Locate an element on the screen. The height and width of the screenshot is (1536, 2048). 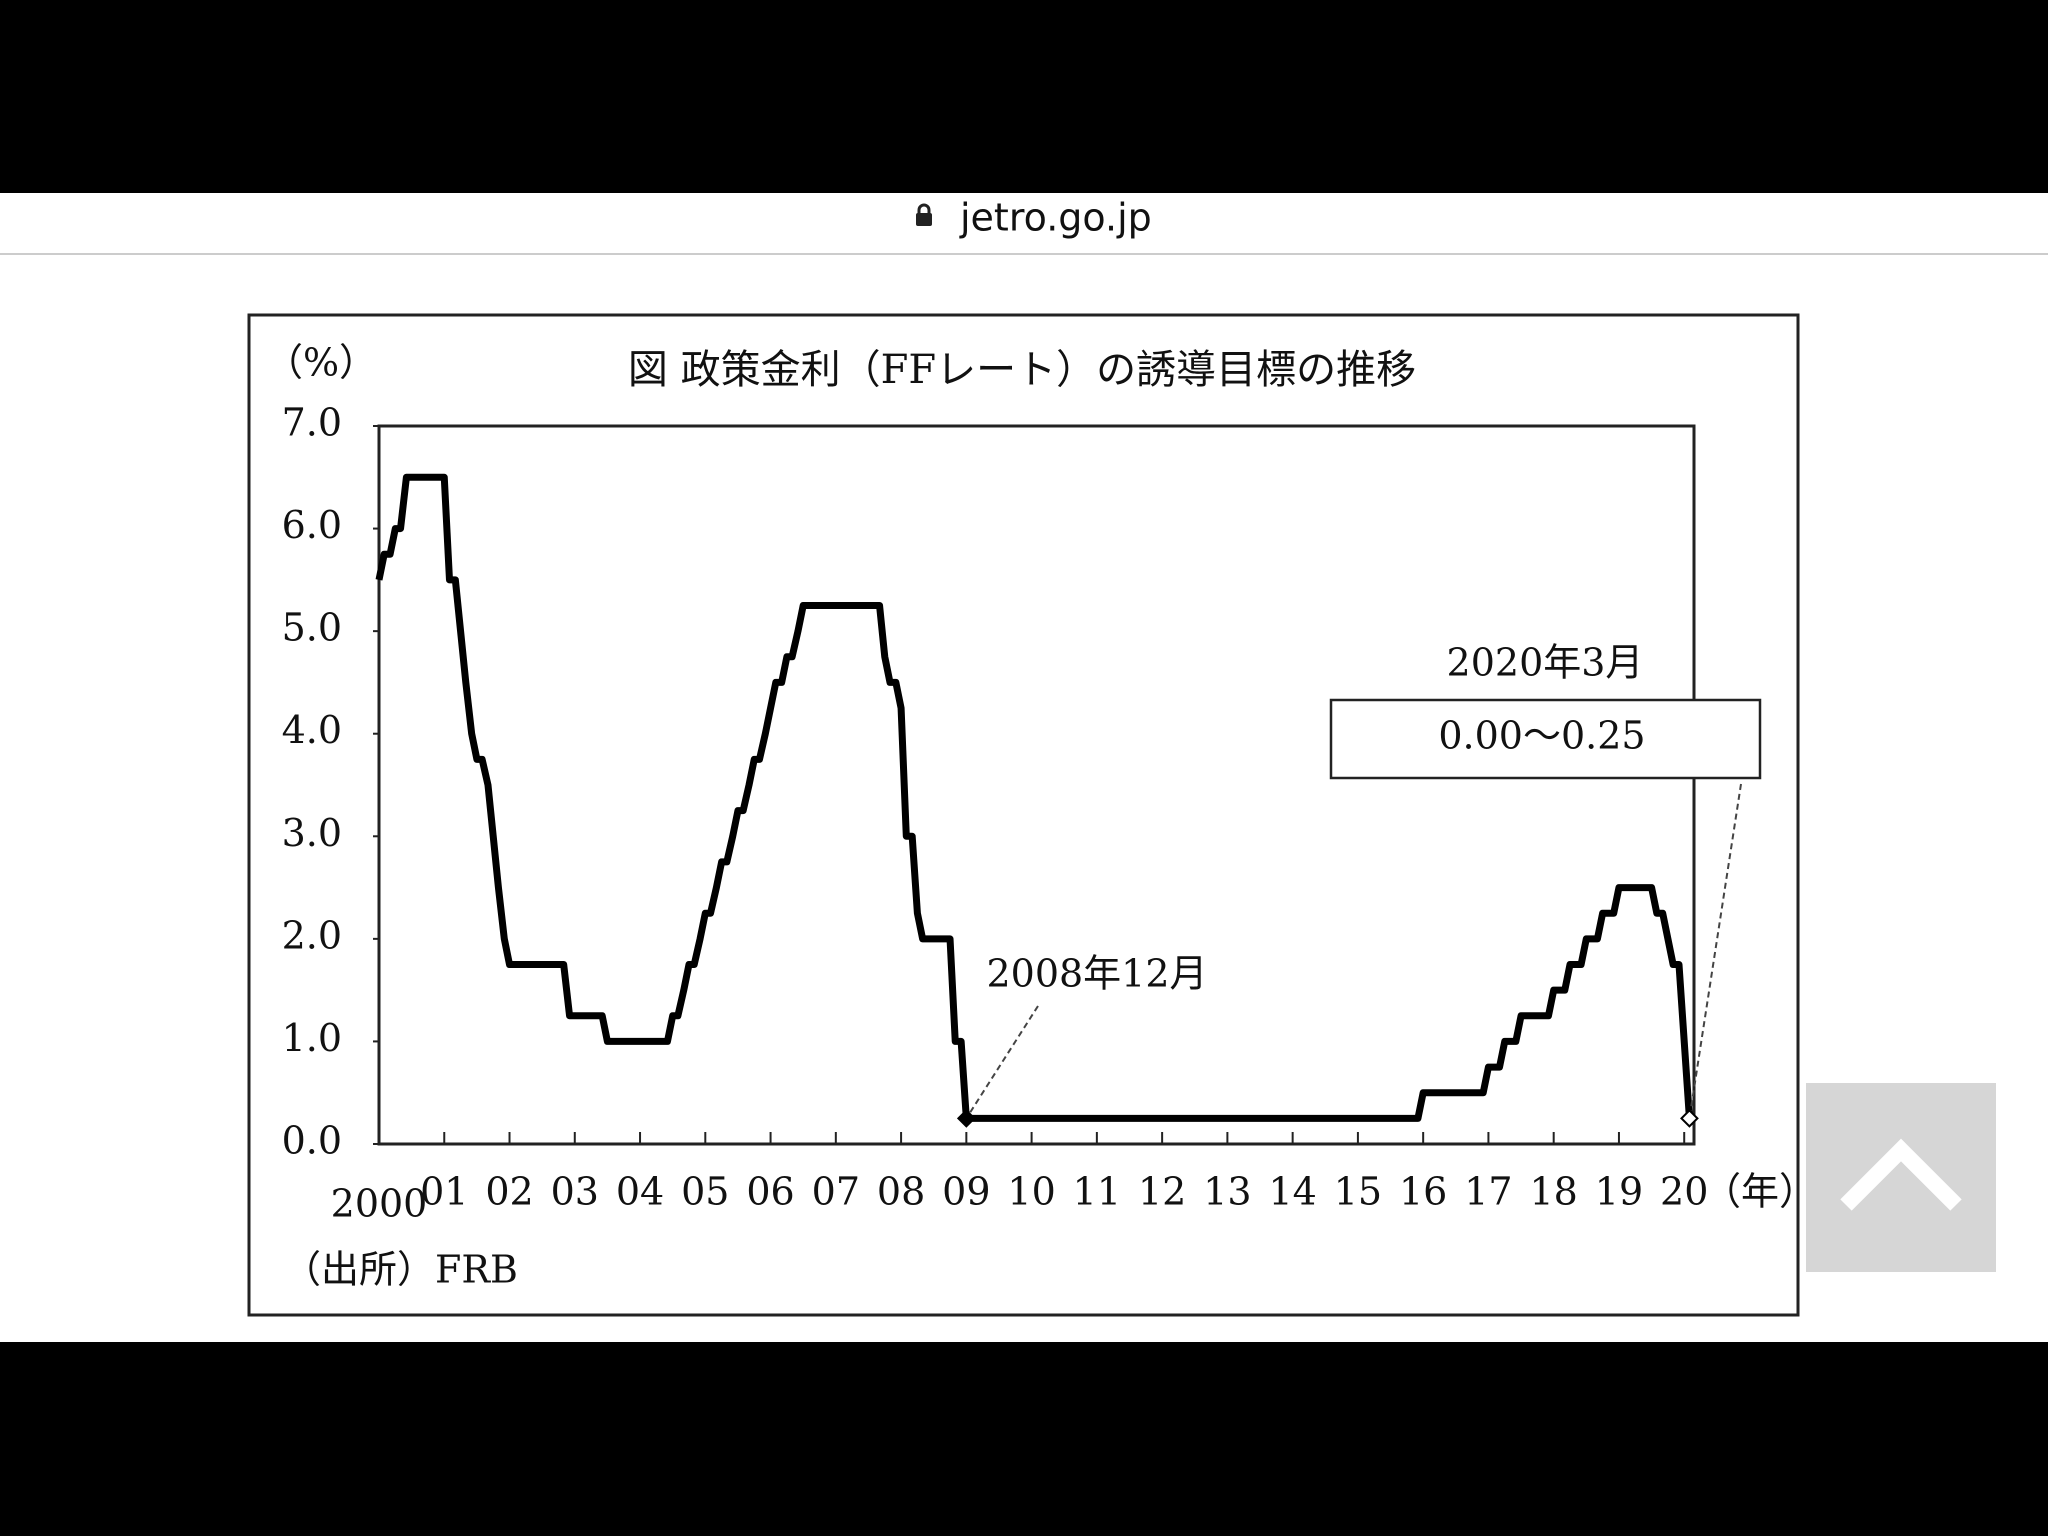
x-tick-label: 11 is located at coordinates (1097, 1192).